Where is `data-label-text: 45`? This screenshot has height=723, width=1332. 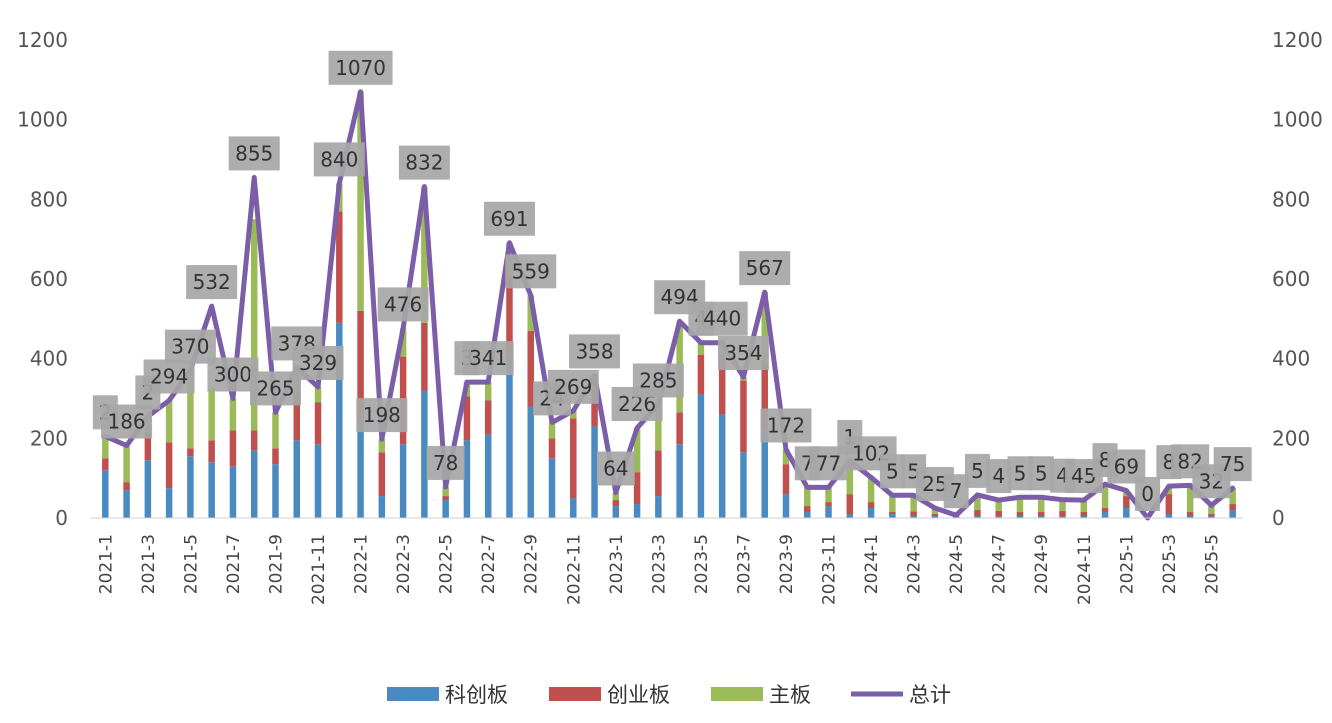 data-label-text: 45 is located at coordinates (1083, 476).